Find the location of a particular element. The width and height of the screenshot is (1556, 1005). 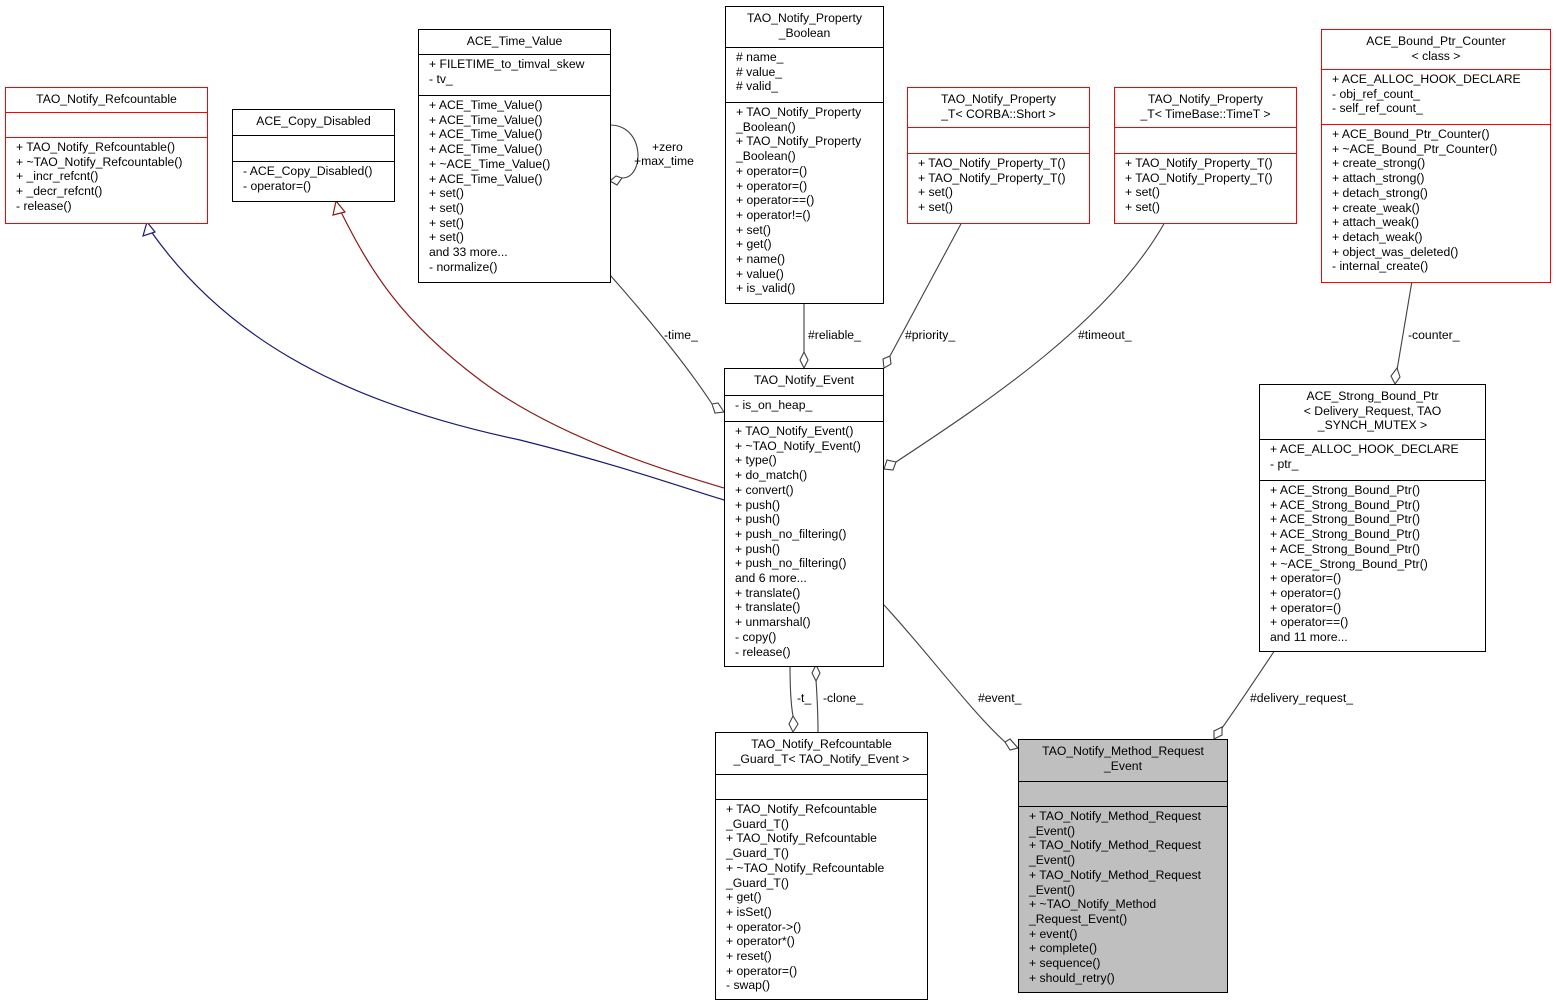

class-name-line: < class > is located at coordinates (1436, 55).